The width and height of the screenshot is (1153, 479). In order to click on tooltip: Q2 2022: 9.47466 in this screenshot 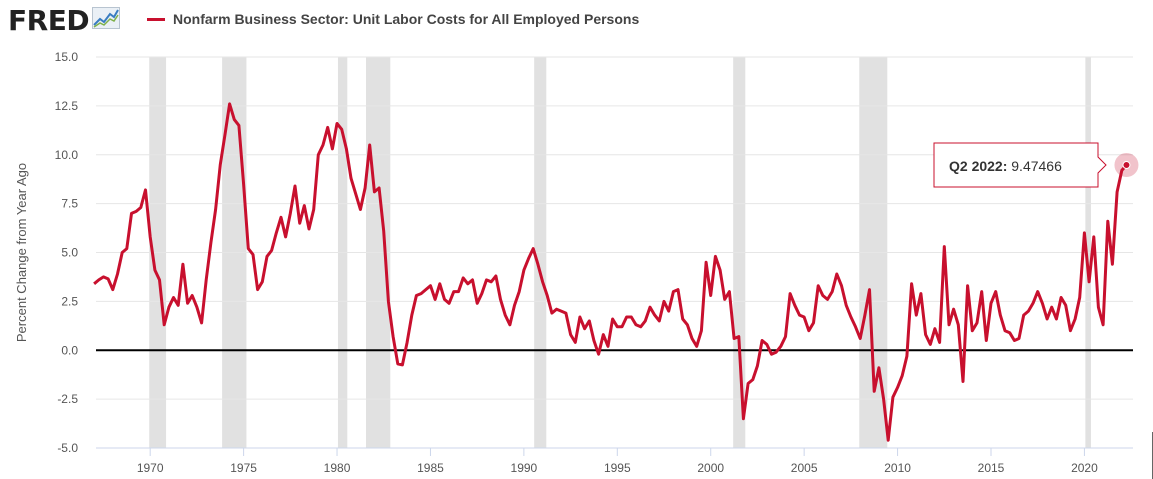, I will do `click(1036, 165)`.